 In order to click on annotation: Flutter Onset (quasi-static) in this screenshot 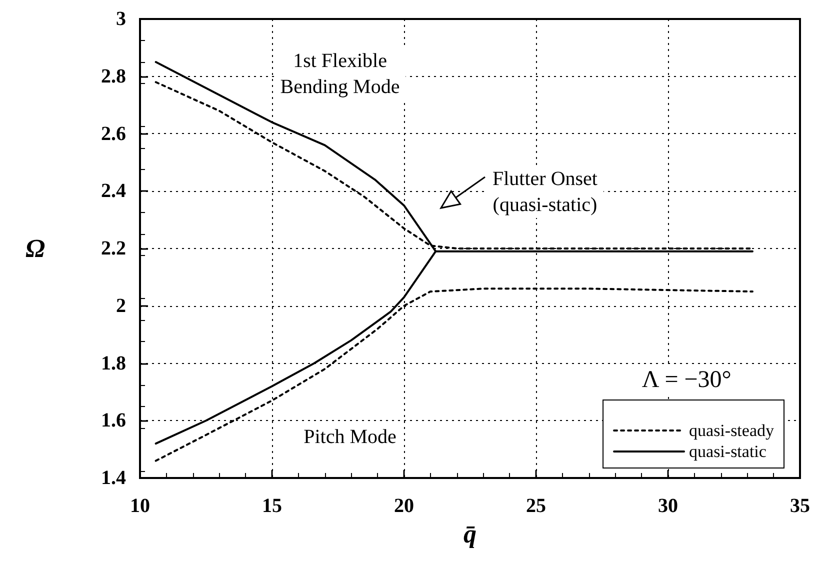, I will do `click(545, 192)`.